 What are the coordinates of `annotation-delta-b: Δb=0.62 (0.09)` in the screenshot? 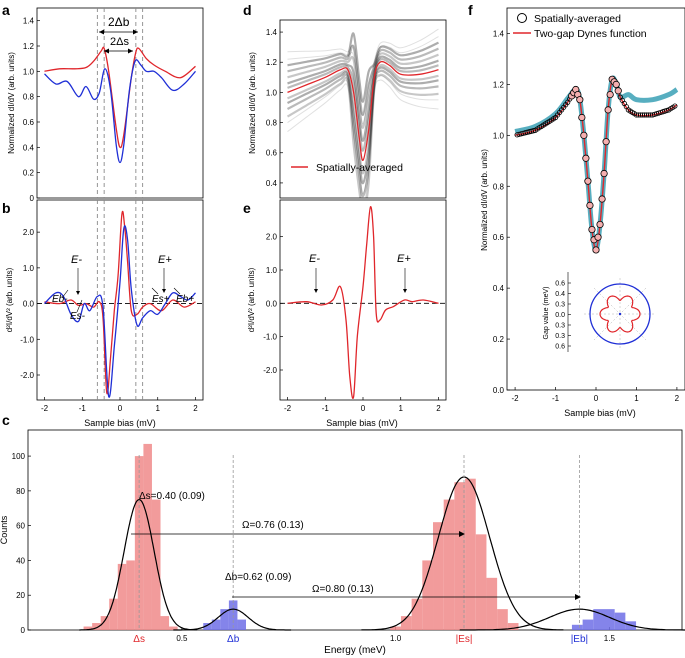 It's located at (258, 577).